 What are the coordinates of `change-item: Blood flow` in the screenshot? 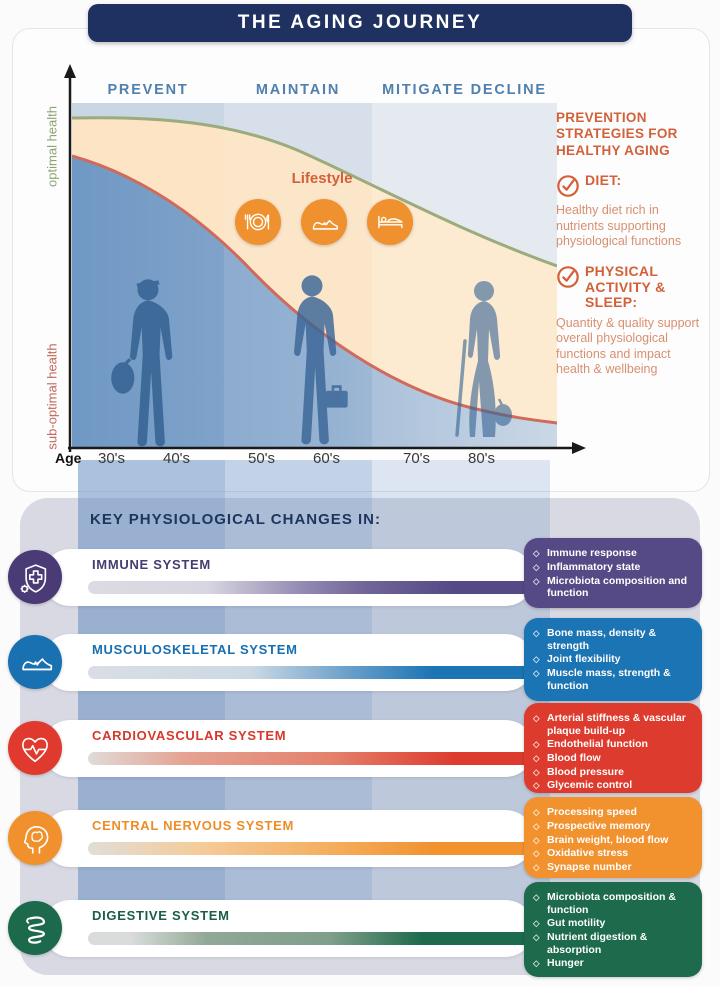 It's located at (574, 757).